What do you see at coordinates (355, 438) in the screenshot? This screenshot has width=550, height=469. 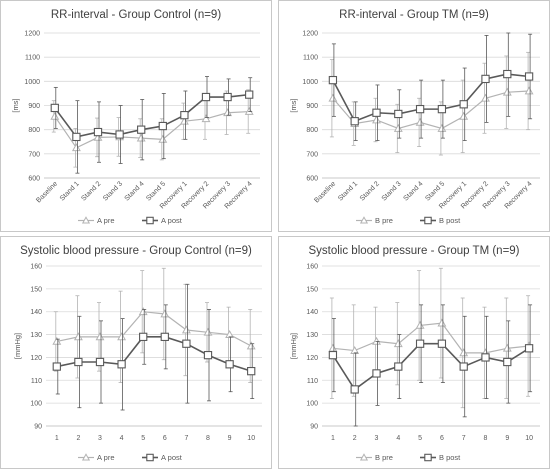 I see `x-tick-label: 2` at bounding box center [355, 438].